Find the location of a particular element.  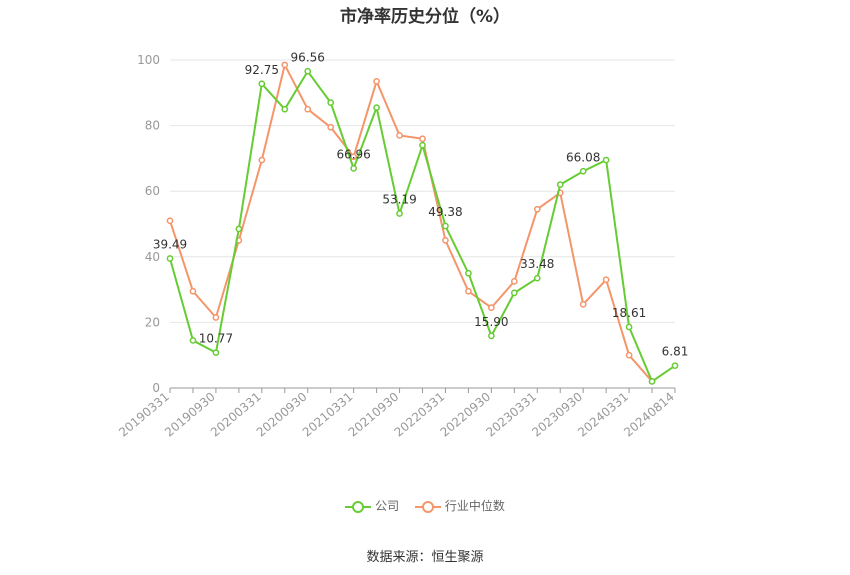

data-label: 49.38 is located at coordinates (445, 212).